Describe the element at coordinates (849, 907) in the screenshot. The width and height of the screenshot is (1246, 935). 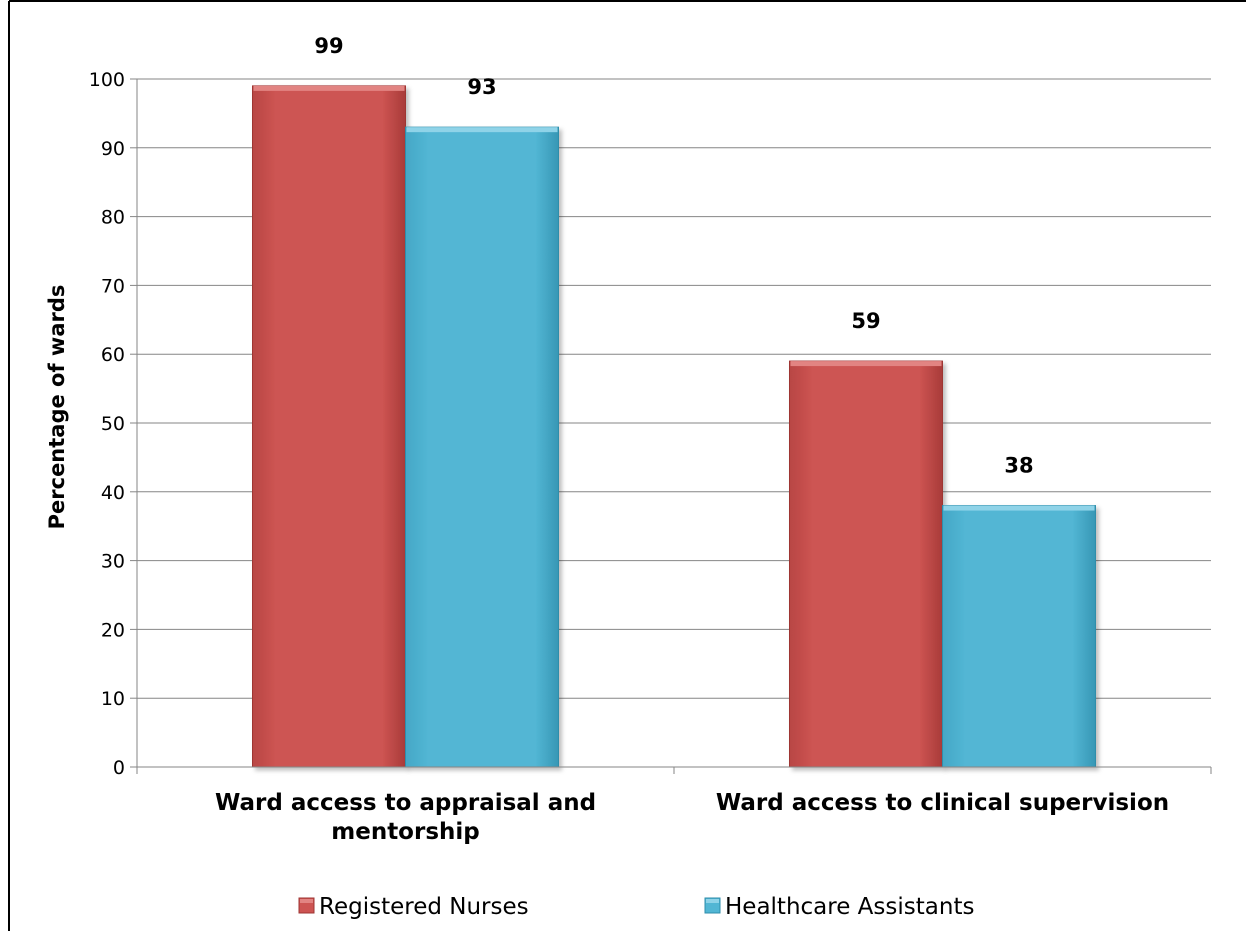
I see `legend-label: Healthcare Assistants` at that location.